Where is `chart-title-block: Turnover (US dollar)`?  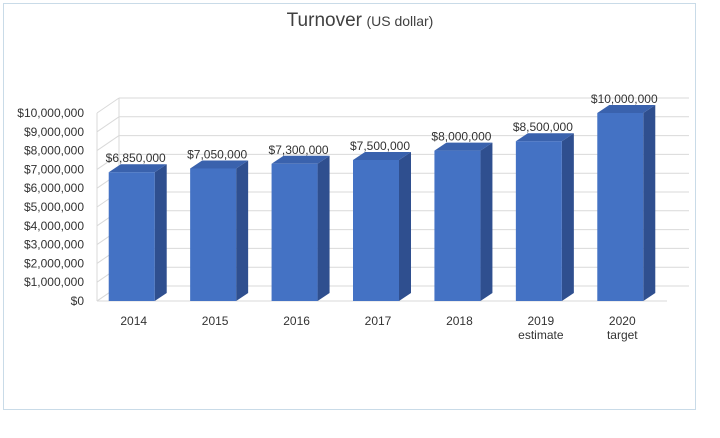 chart-title-block: Turnover (US dollar) is located at coordinates (360, 21).